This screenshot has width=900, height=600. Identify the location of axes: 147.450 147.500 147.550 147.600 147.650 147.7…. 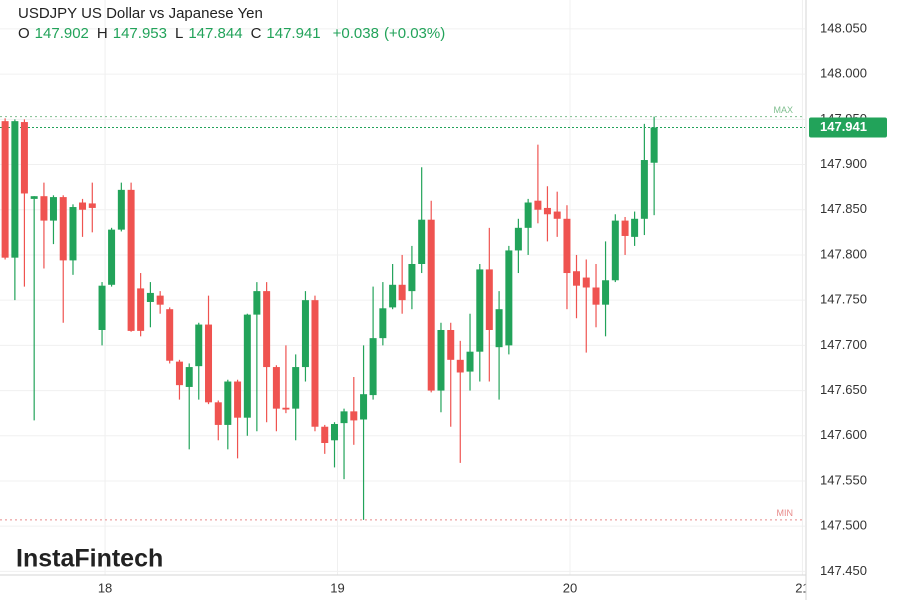
(848, 299).